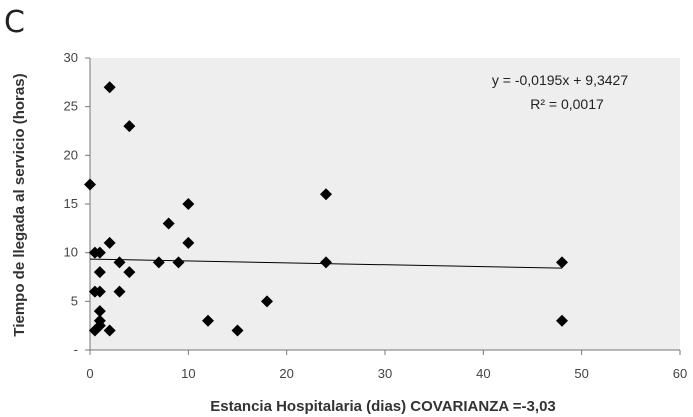 The image size is (693, 417). I want to click on y-tick-label: 25, so click(71, 106).